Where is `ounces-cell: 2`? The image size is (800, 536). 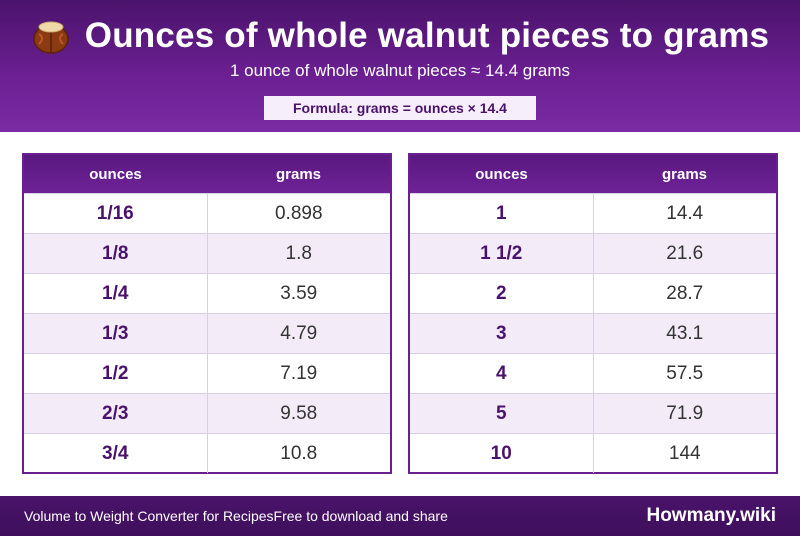 ounces-cell: 2 is located at coordinates (502, 293).